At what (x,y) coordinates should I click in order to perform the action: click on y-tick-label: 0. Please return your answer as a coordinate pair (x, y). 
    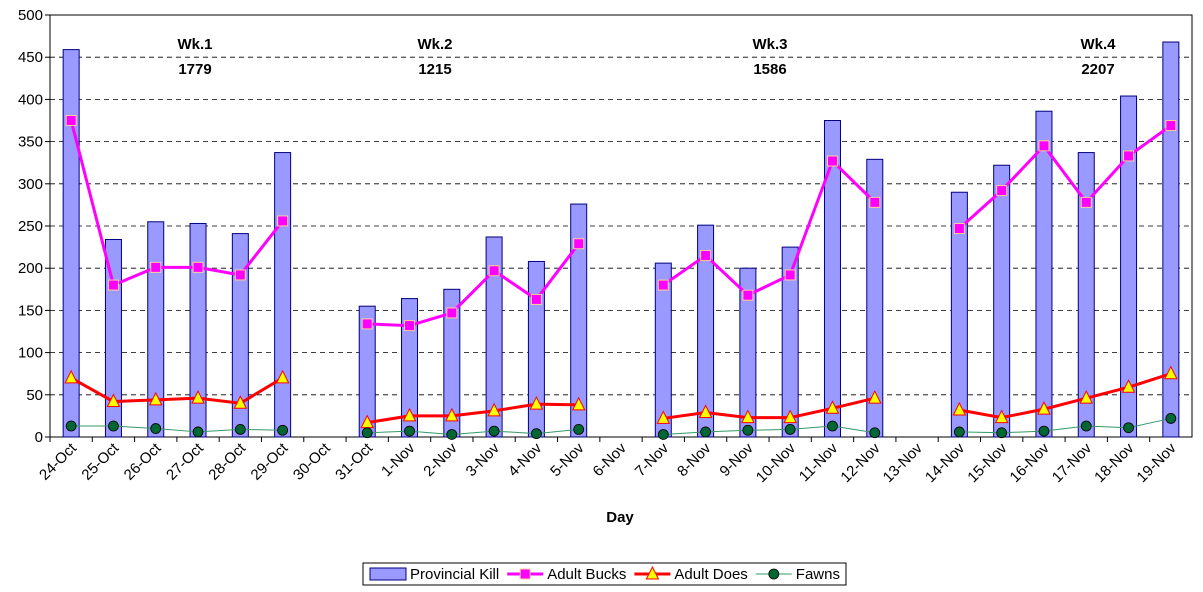
    Looking at the image, I should click on (39, 437).